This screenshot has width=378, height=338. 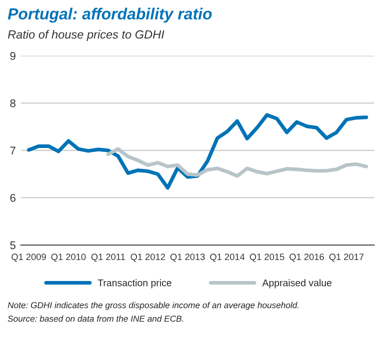 I want to click on chart-title: Portugal: affordability ratio, so click(x=110, y=15).